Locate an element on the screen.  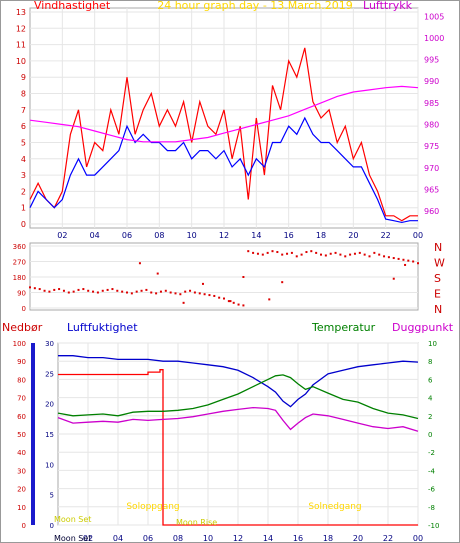
humidity-tick: 30 is located at coordinates (49, 344).